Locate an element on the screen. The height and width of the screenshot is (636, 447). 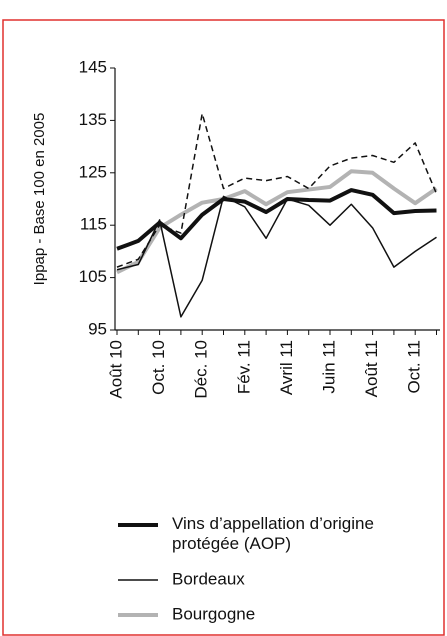
y-tick-label: 115 is located at coordinates (93, 224).